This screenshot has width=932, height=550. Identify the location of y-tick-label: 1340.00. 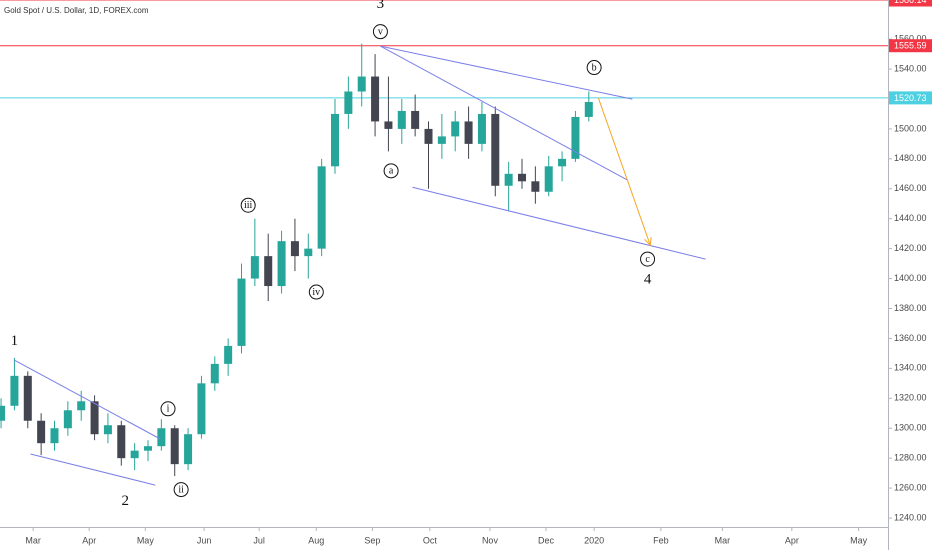
(910, 368).